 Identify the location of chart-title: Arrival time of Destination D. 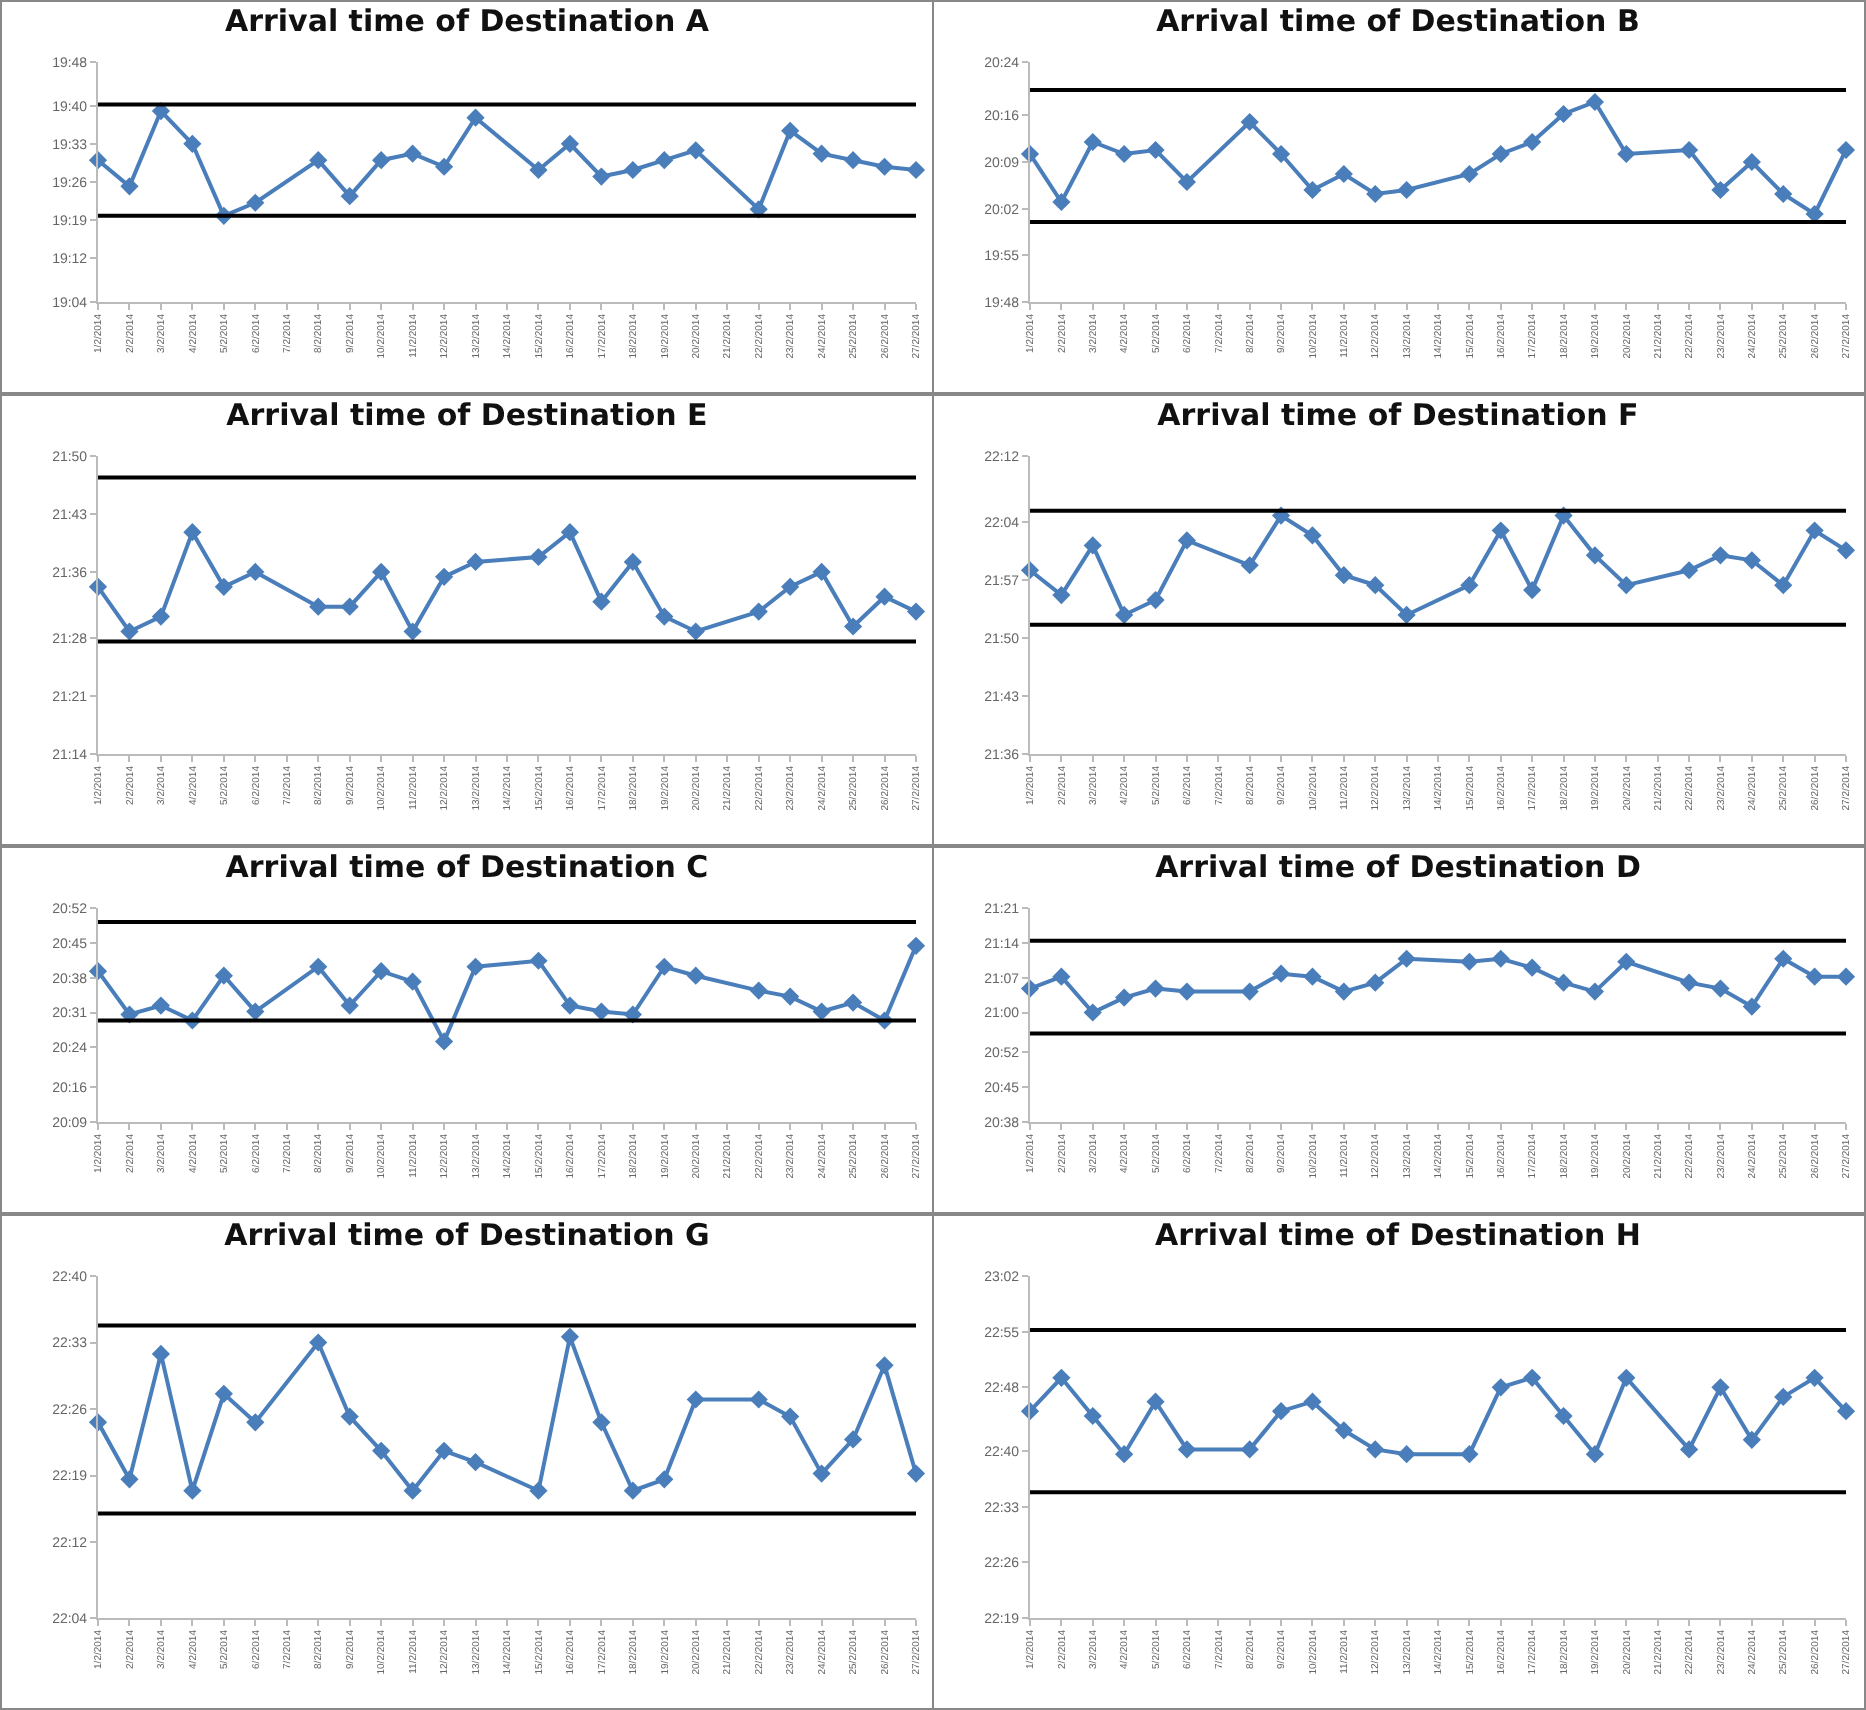
(1398, 866).